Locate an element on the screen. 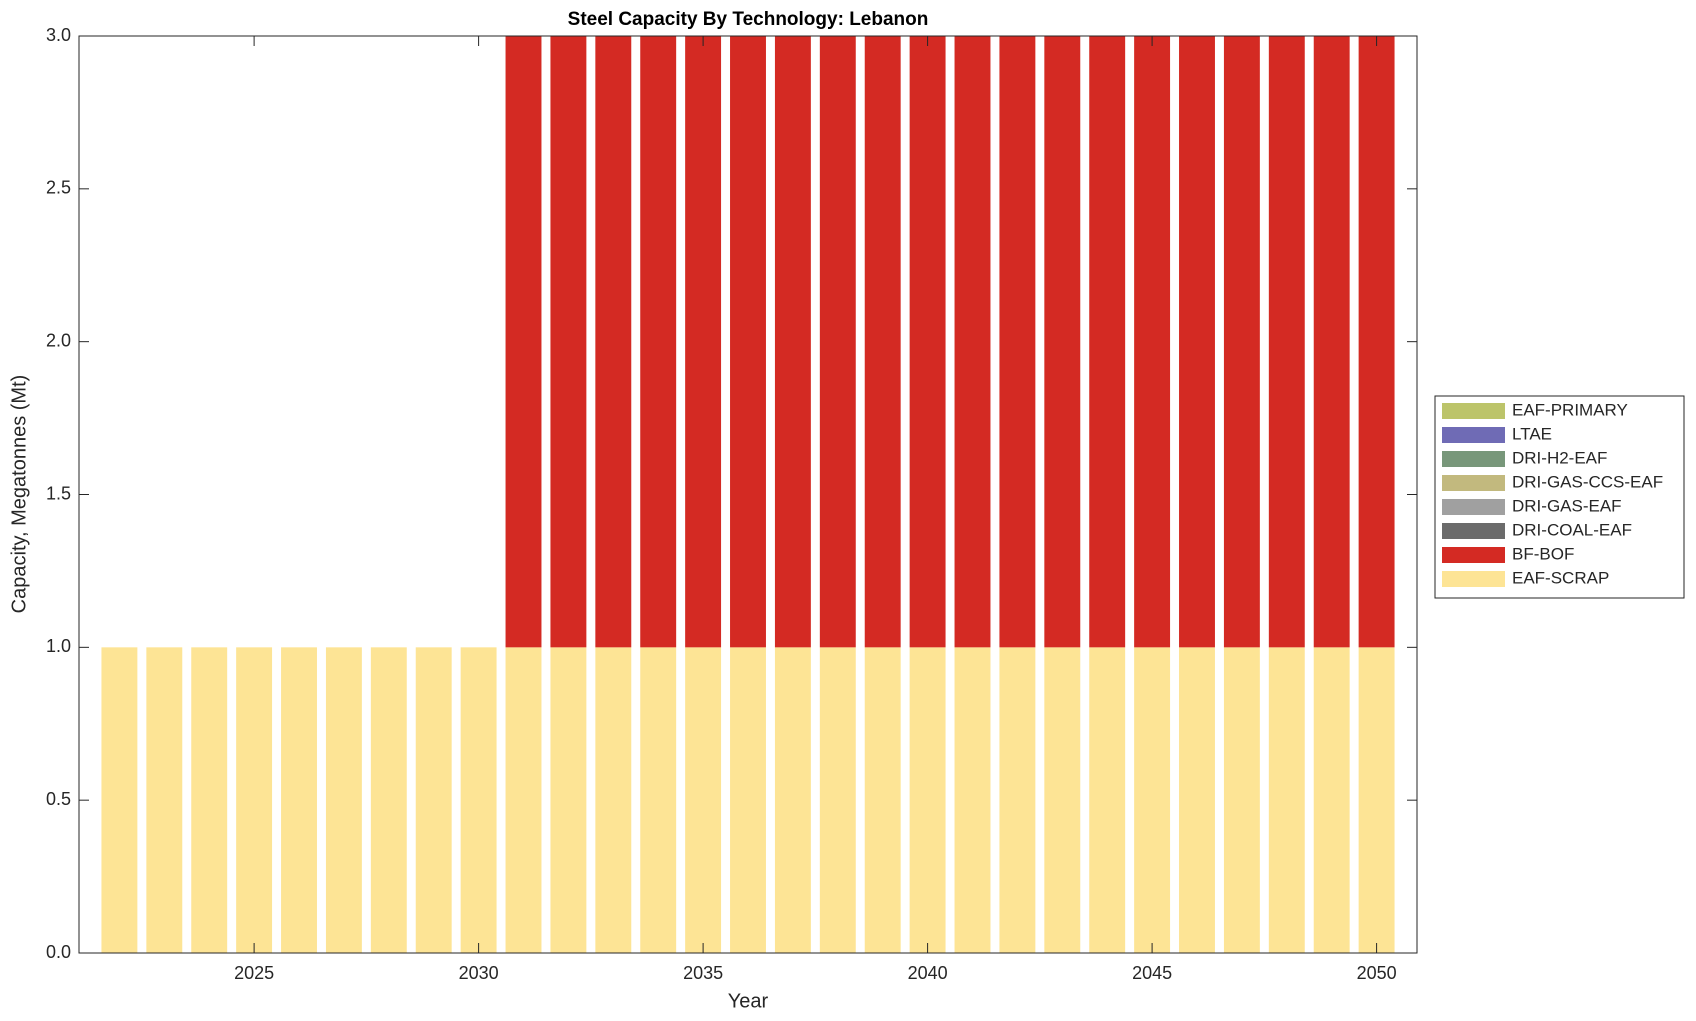 Image resolution: width=1696 pixels, height=1021 pixels. legend-label: LTAE is located at coordinates (1532, 433).